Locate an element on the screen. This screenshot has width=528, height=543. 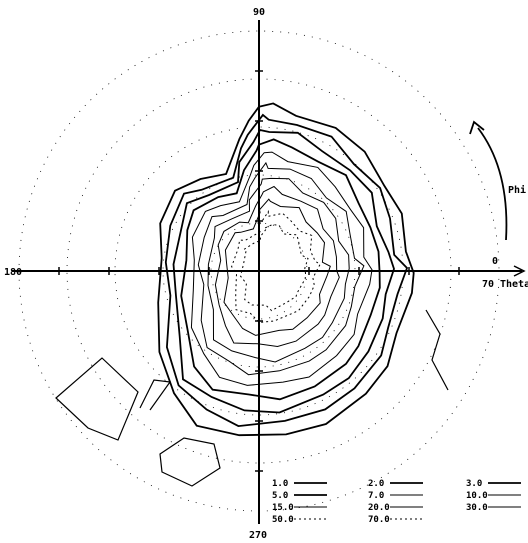
label-theta-max: 70 is located at coordinates (488, 284).